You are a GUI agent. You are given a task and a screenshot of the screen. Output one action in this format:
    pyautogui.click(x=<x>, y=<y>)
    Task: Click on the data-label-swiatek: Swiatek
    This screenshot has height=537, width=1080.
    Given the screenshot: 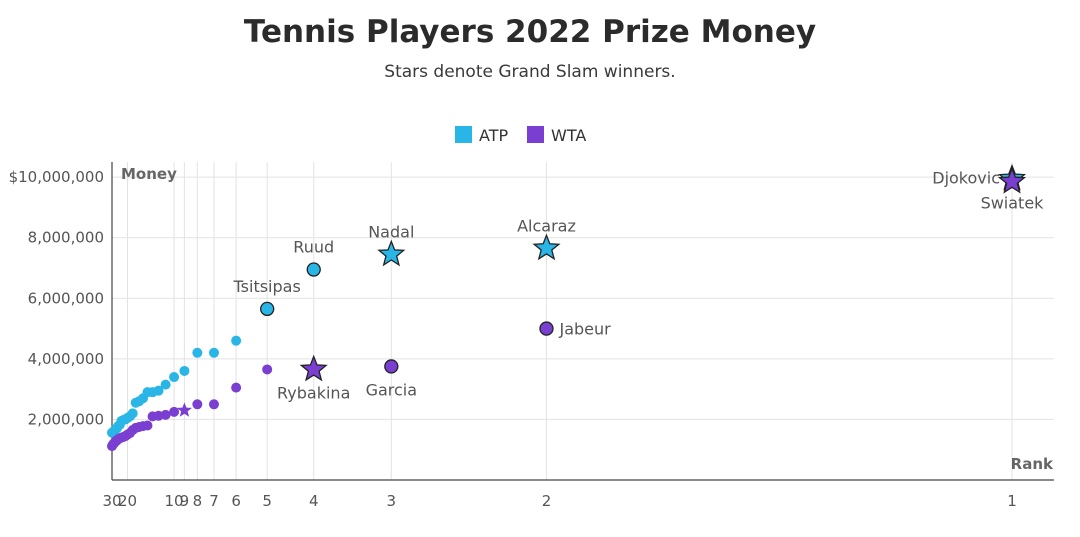 What is the action you would take?
    pyautogui.click(x=1013, y=203)
    